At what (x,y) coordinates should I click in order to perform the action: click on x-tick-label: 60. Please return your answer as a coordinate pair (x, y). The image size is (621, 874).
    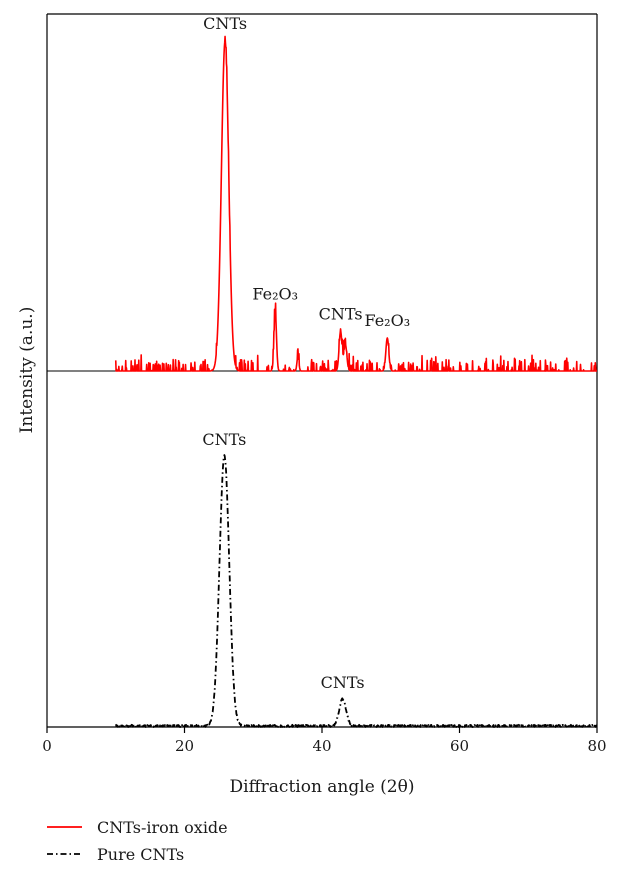
    Looking at the image, I should click on (459, 746).